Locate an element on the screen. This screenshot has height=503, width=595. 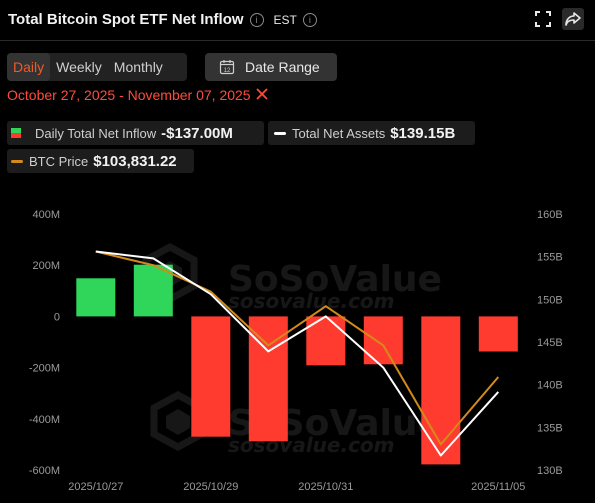
y-right-tick-label: 145B is located at coordinates (550, 343).